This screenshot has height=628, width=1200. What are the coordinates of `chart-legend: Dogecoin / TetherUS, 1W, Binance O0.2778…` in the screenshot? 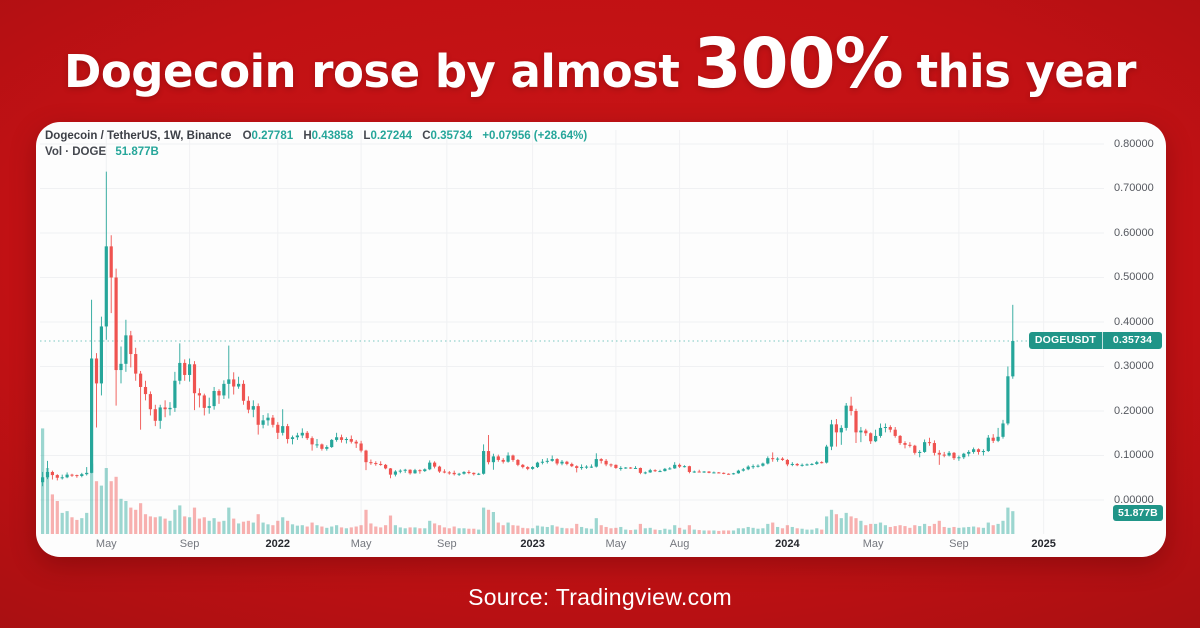 It's located at (319, 144).